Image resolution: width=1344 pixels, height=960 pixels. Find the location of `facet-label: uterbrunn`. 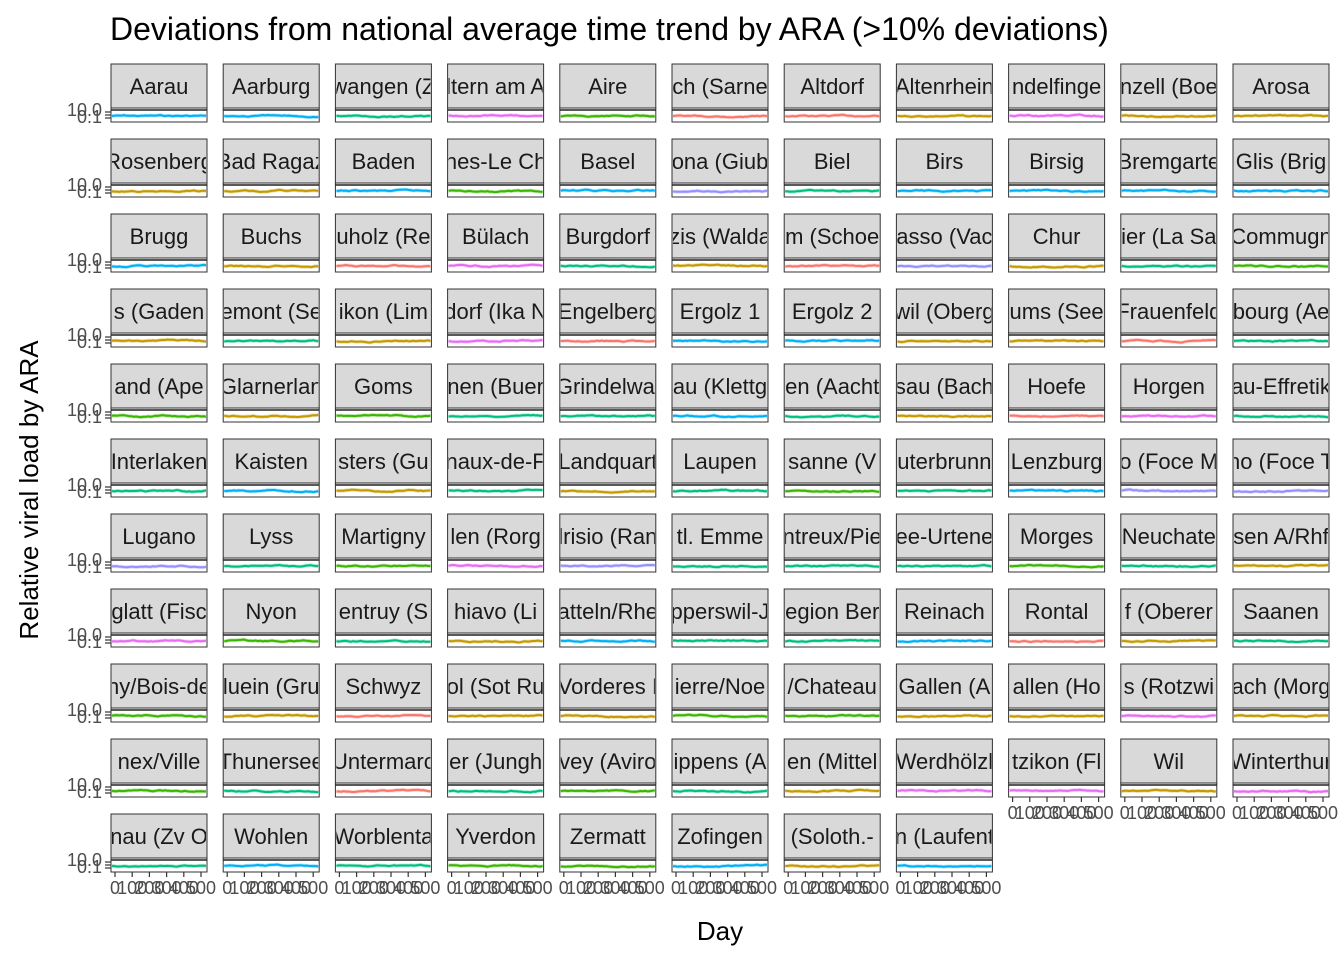

facet-label: uterbrunn is located at coordinates (944, 461).